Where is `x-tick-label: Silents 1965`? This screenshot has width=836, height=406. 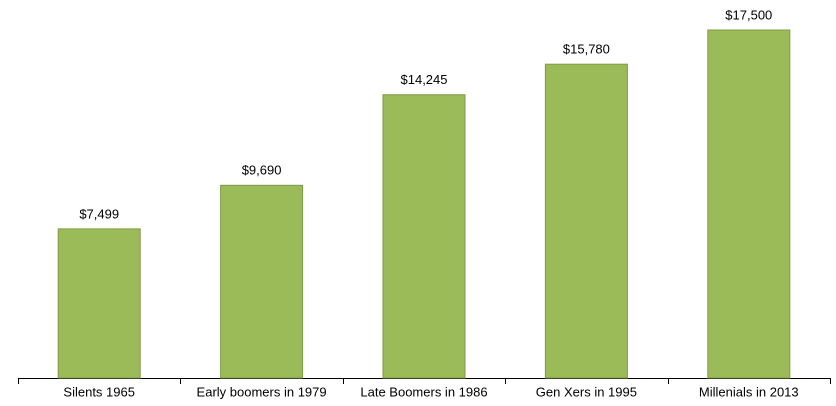 x-tick-label: Silents 1965 is located at coordinates (99, 391).